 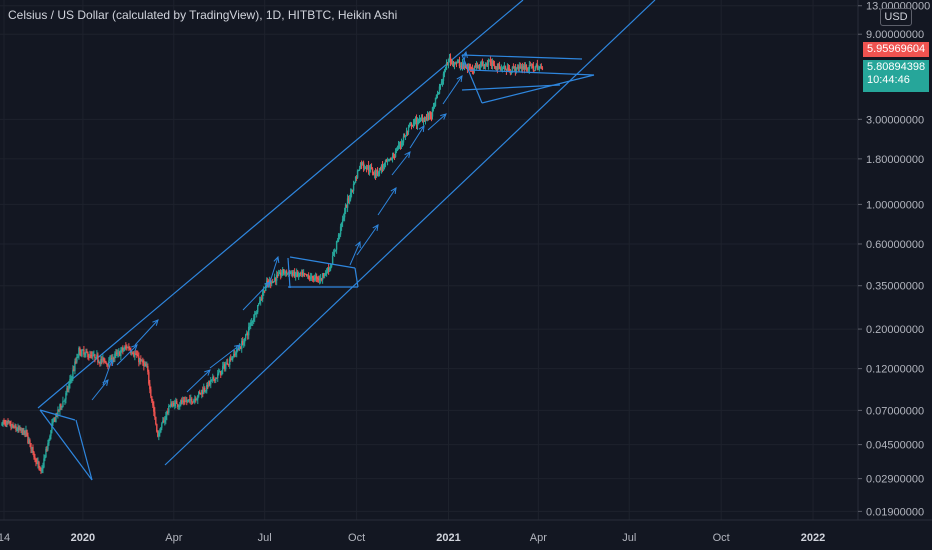 I want to click on currency-button: USD, so click(x=896, y=17).